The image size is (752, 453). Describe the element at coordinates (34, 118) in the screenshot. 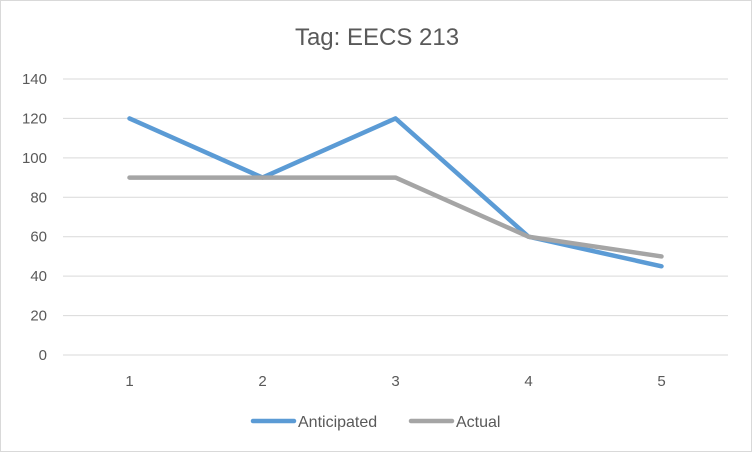

I see `y-tick-label: 120` at that location.